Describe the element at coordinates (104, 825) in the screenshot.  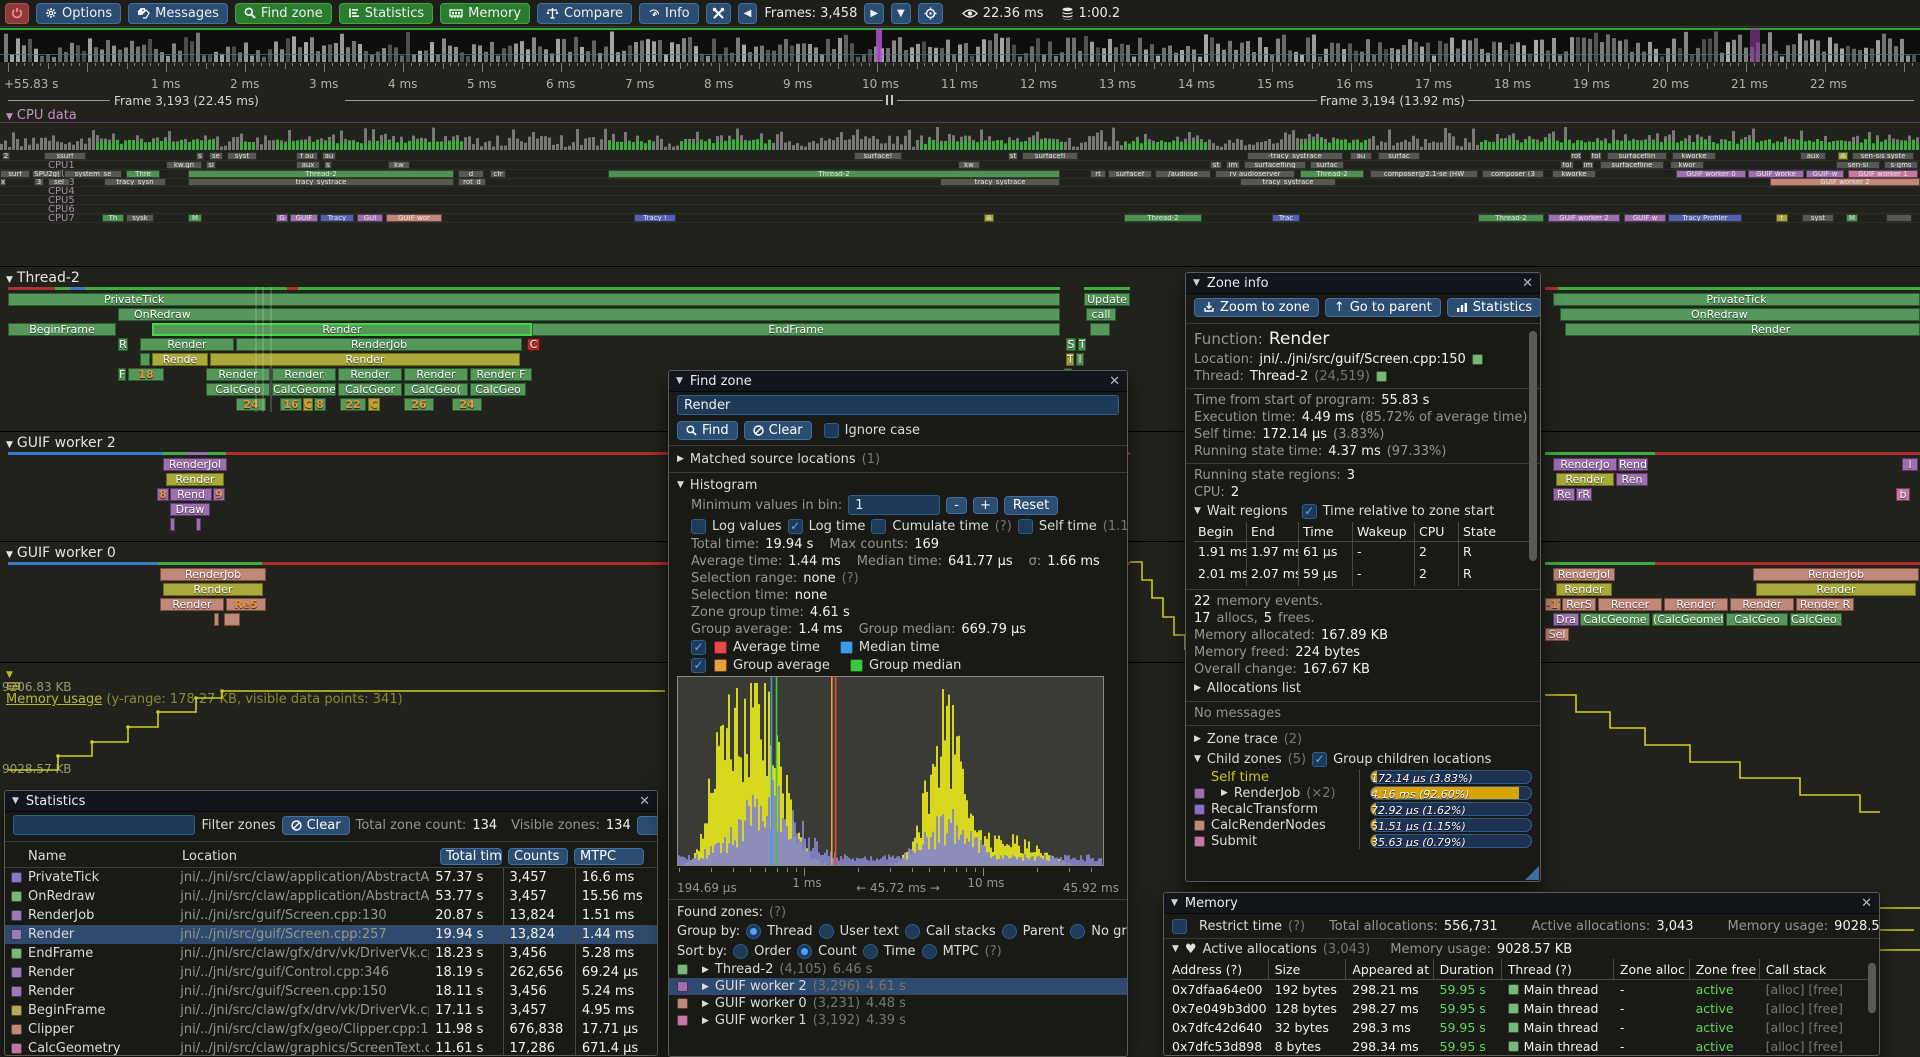
I see `filter-zones-input` at that location.